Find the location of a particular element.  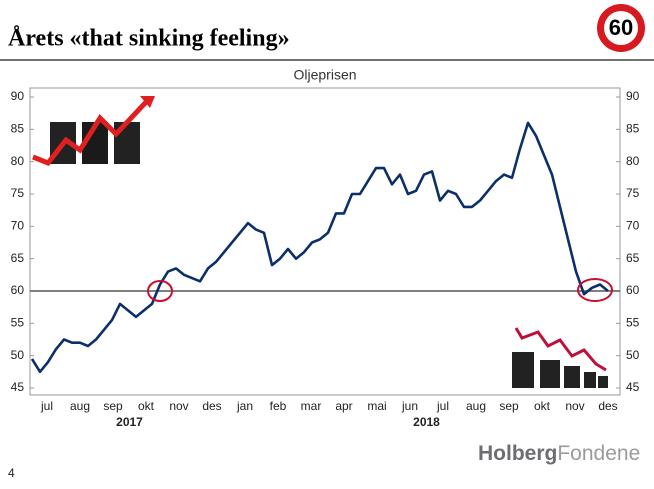

slide-heading: Årets «that sinking feeling» is located at coordinates (149, 39).